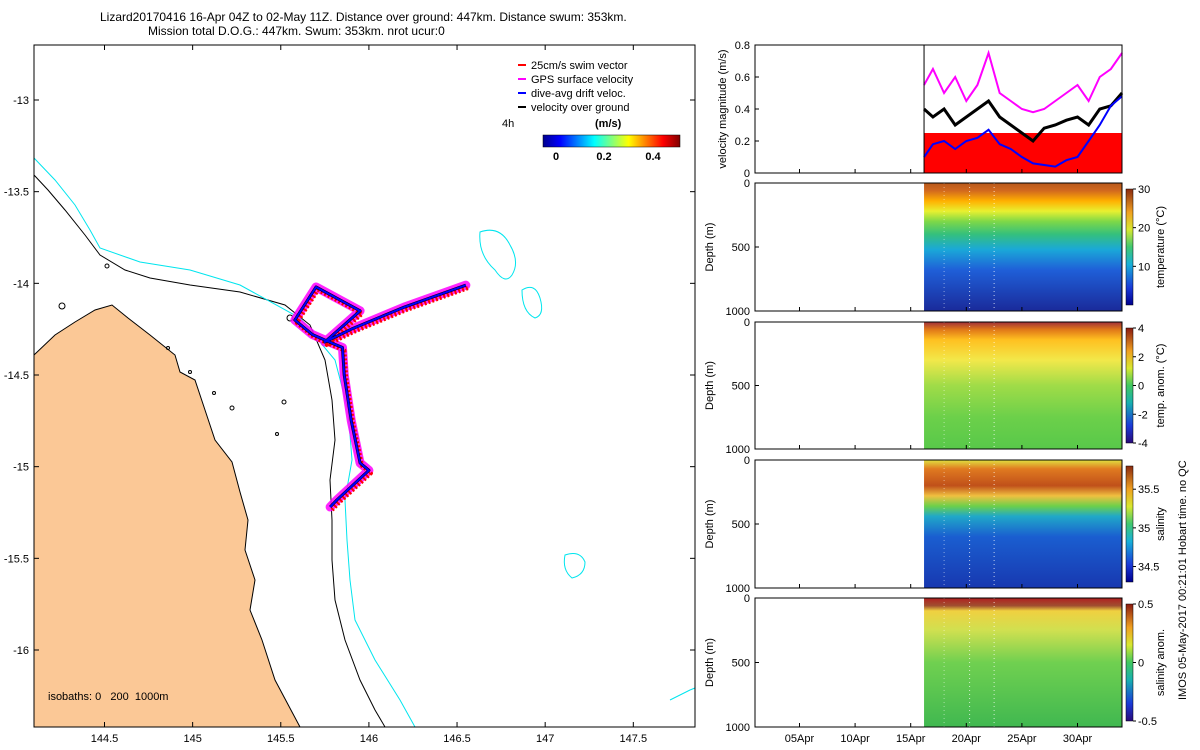  Describe the element at coordinates (742, 46) in the screenshot. I see `velocity-y-tick-label: 0.8` at that location.